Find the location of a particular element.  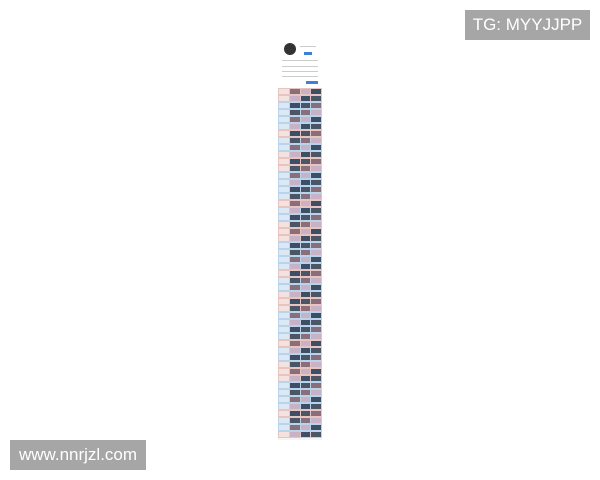

watermark-url: www.nnrjzl.com is located at coordinates (78, 455).